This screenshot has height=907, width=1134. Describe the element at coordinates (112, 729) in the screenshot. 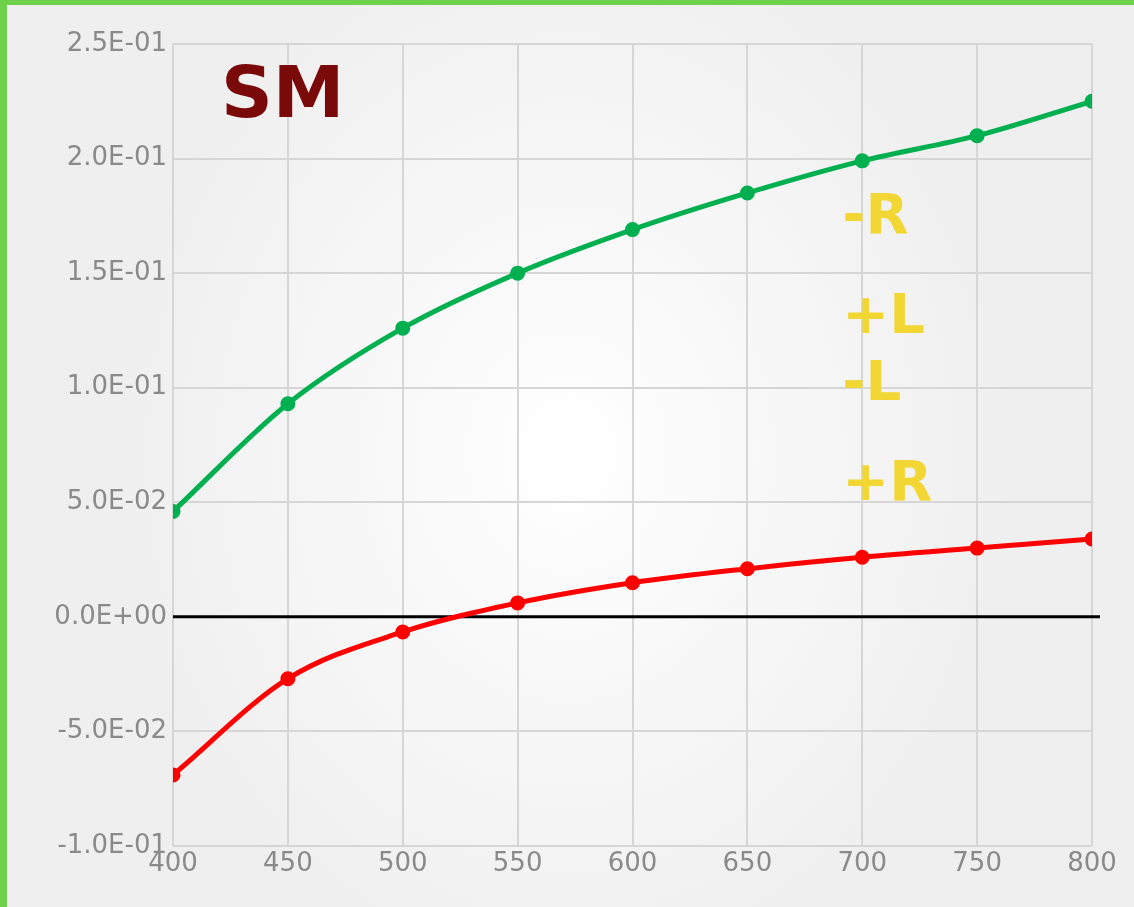

I see `y-tick-label: -5.0E-02` at that location.